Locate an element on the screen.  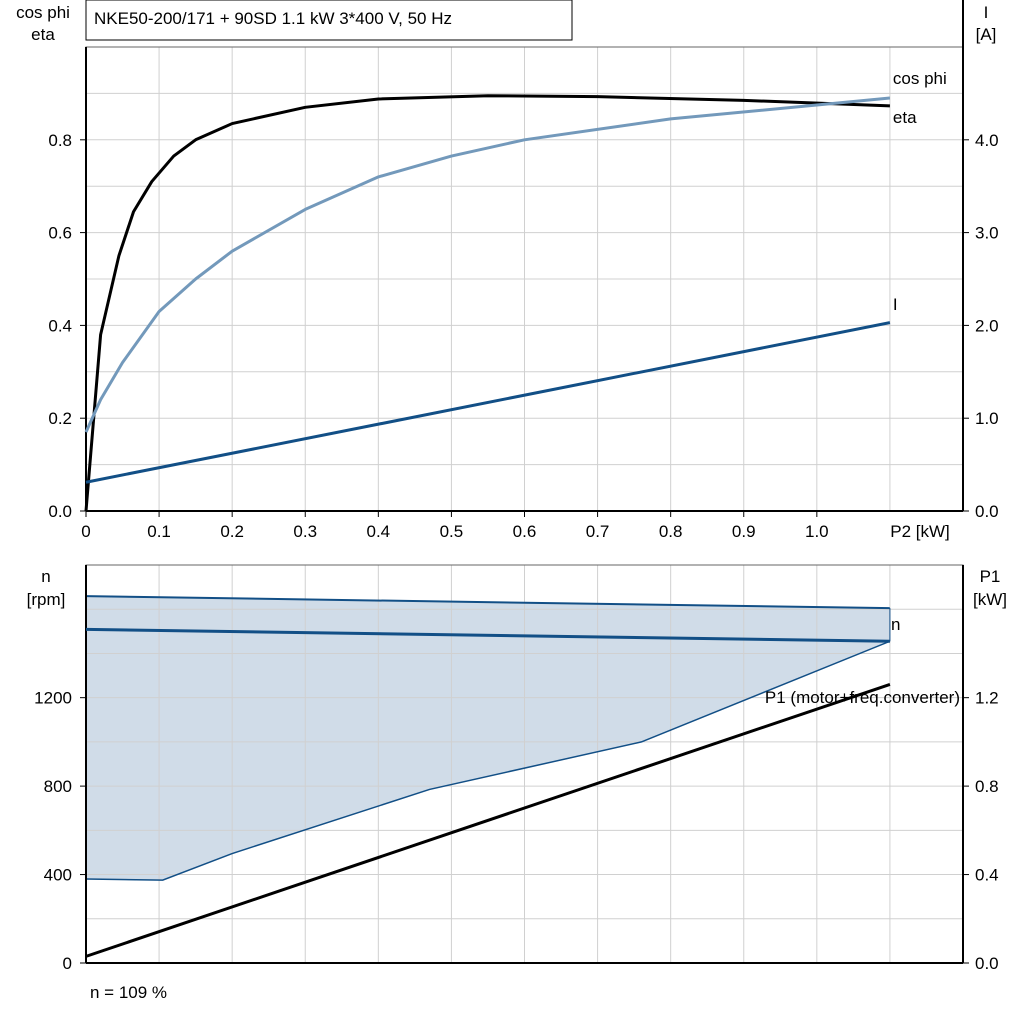
y-axis-label: n is located at coordinates (45, 576).